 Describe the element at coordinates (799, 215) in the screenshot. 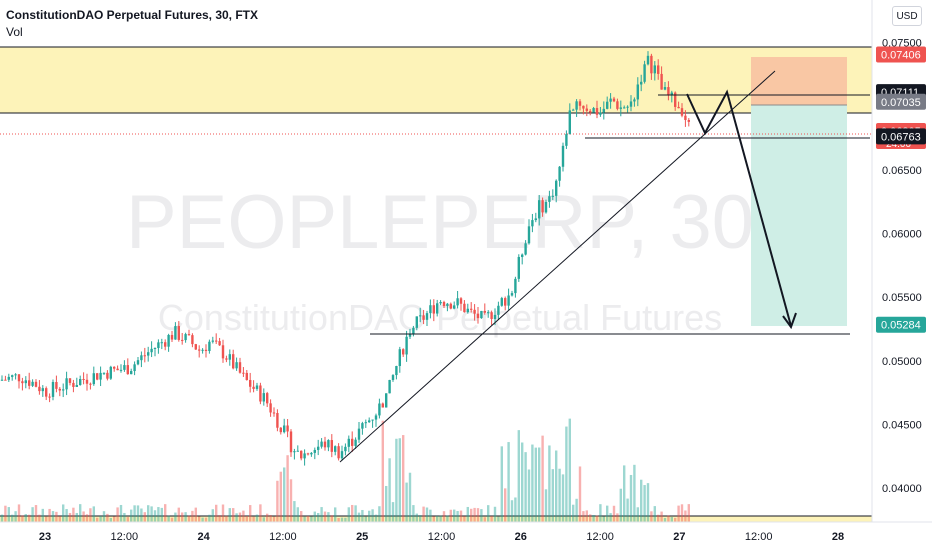

I see `take-profit-box` at that location.